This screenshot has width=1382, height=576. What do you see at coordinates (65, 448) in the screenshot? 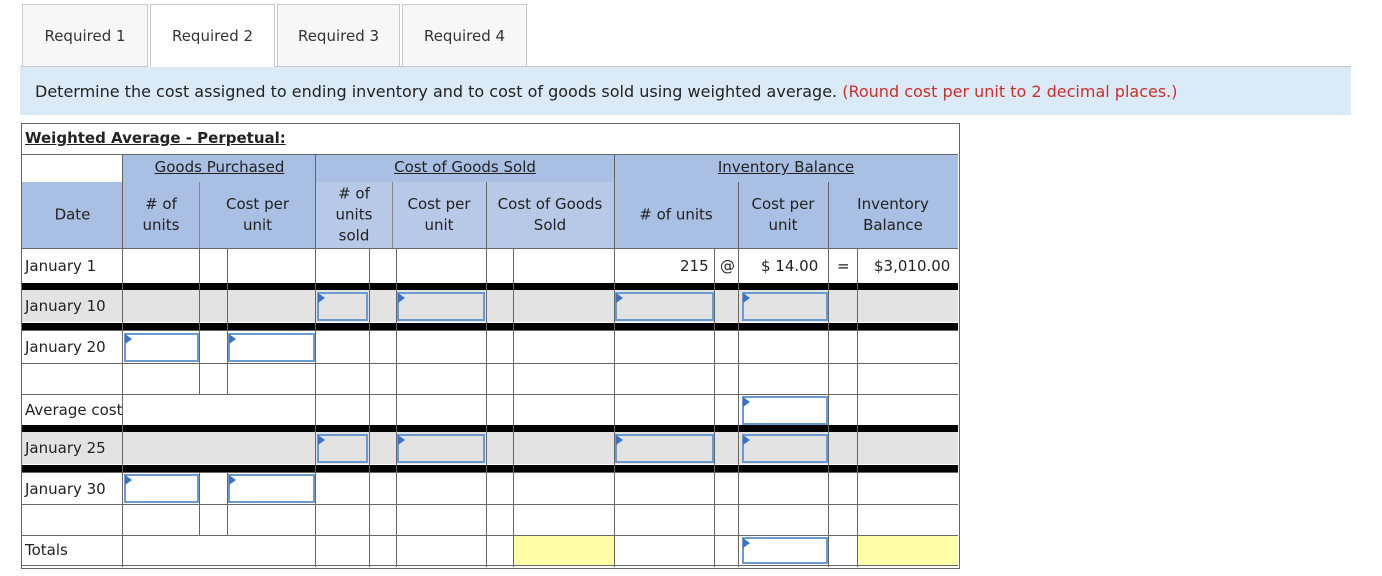
I see `row-label-jan25: January 25` at bounding box center [65, 448].